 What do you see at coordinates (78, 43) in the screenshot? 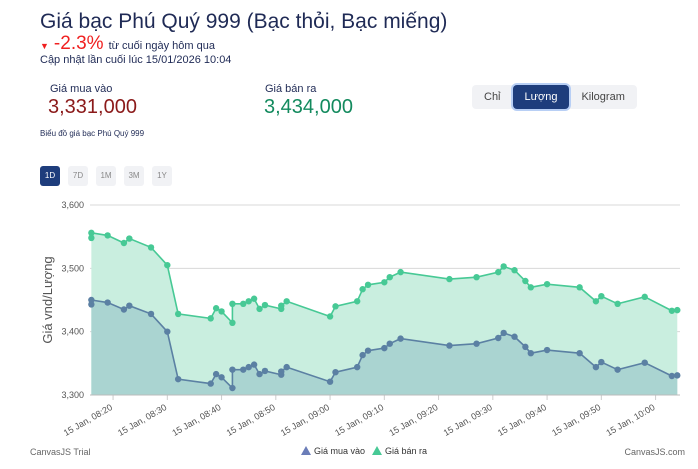
I see `change-percent: -2.3%` at bounding box center [78, 43].